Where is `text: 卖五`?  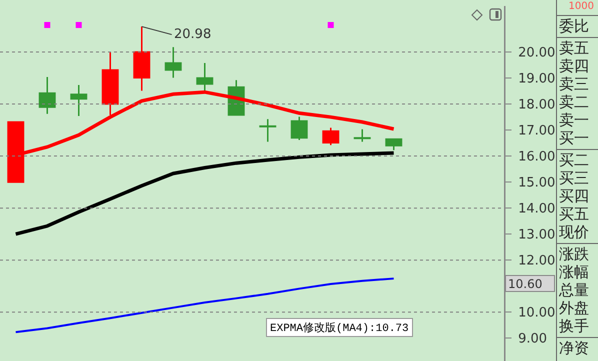
text: 卖五 is located at coordinates (577, 47).